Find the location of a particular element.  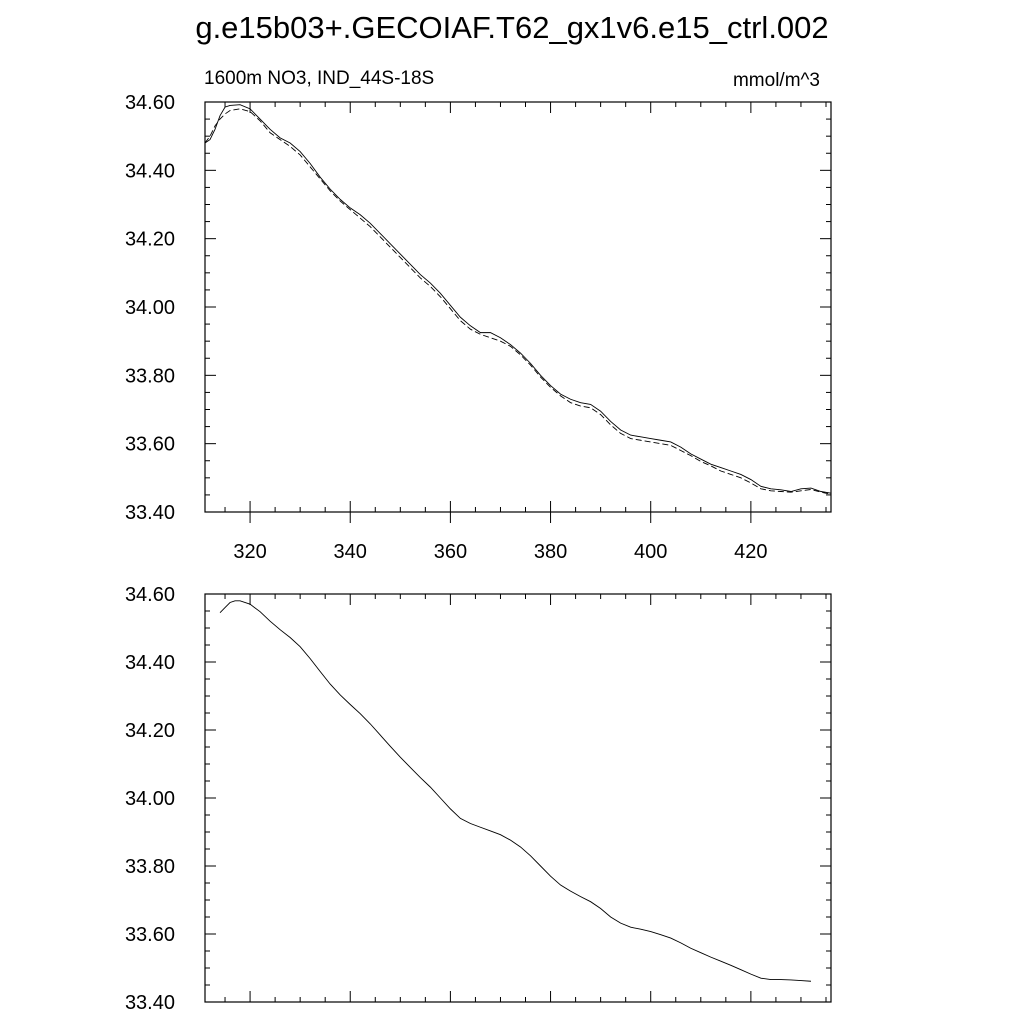

x-tick-label: 360 is located at coordinates (450, 552).